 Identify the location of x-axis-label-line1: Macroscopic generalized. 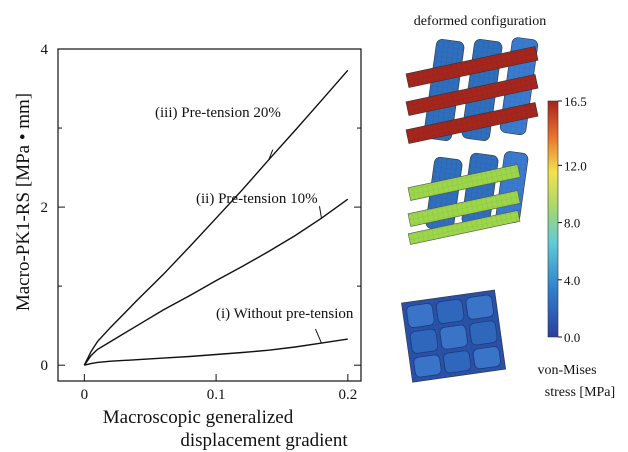
(198, 417).